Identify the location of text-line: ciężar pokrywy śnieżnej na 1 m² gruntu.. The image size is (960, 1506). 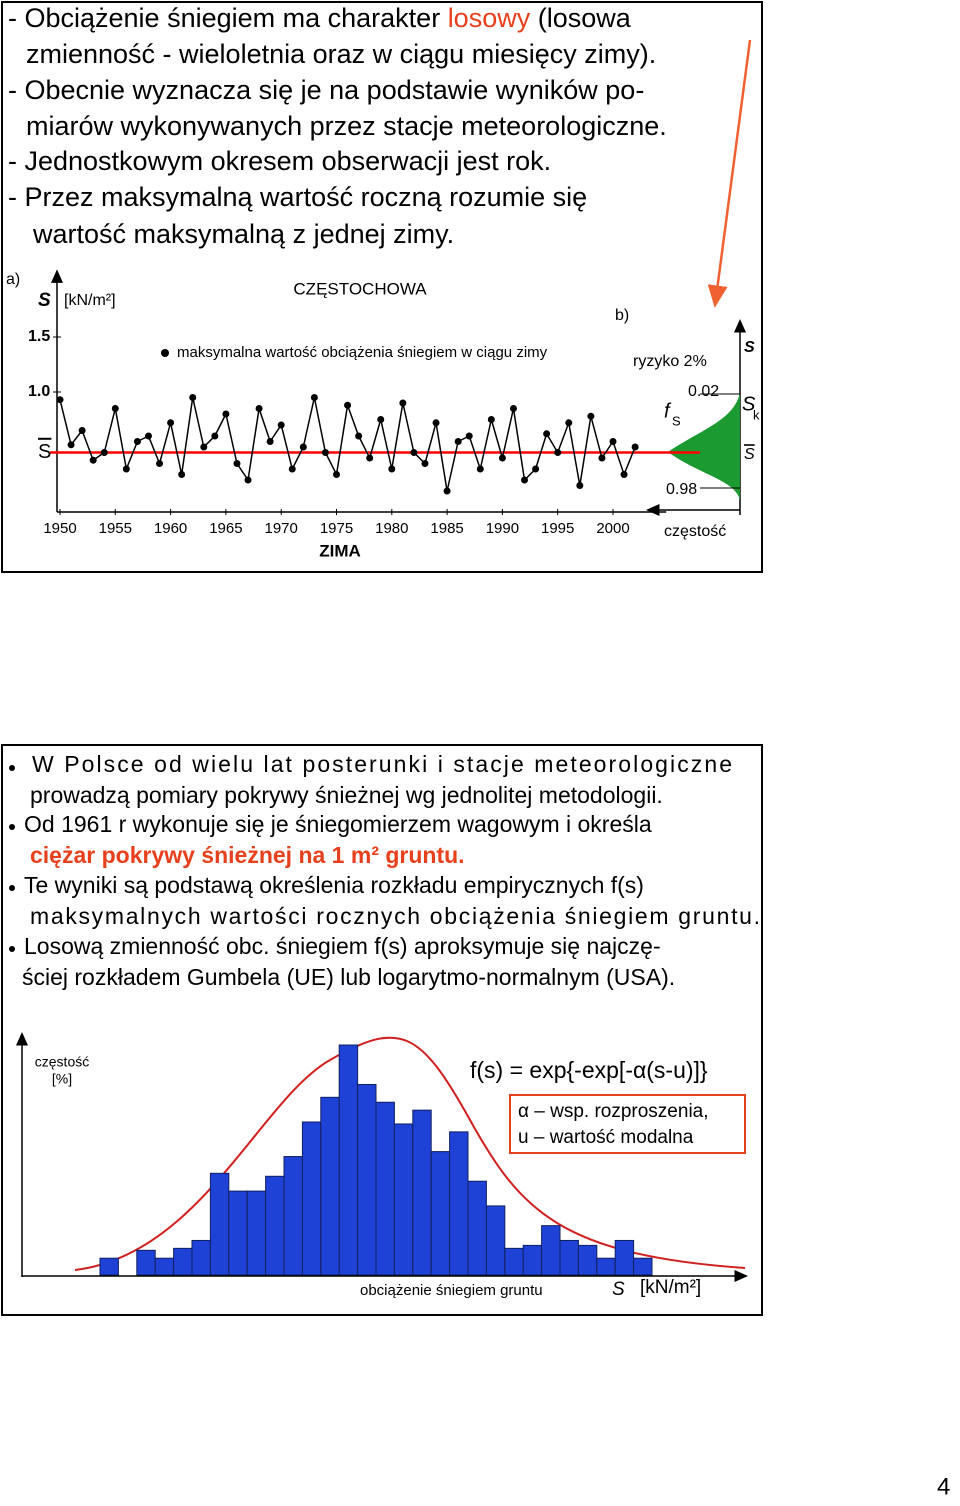
(247, 855).